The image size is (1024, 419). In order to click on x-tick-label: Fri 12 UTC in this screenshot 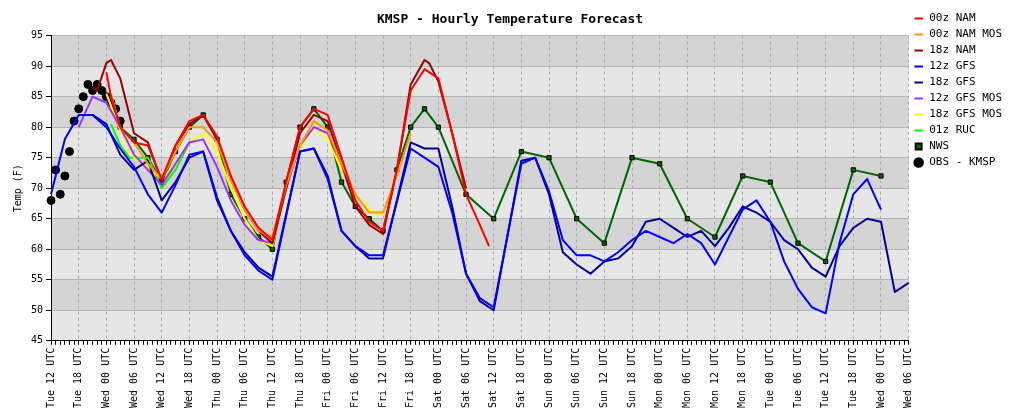, I will do `click(382, 378)`.